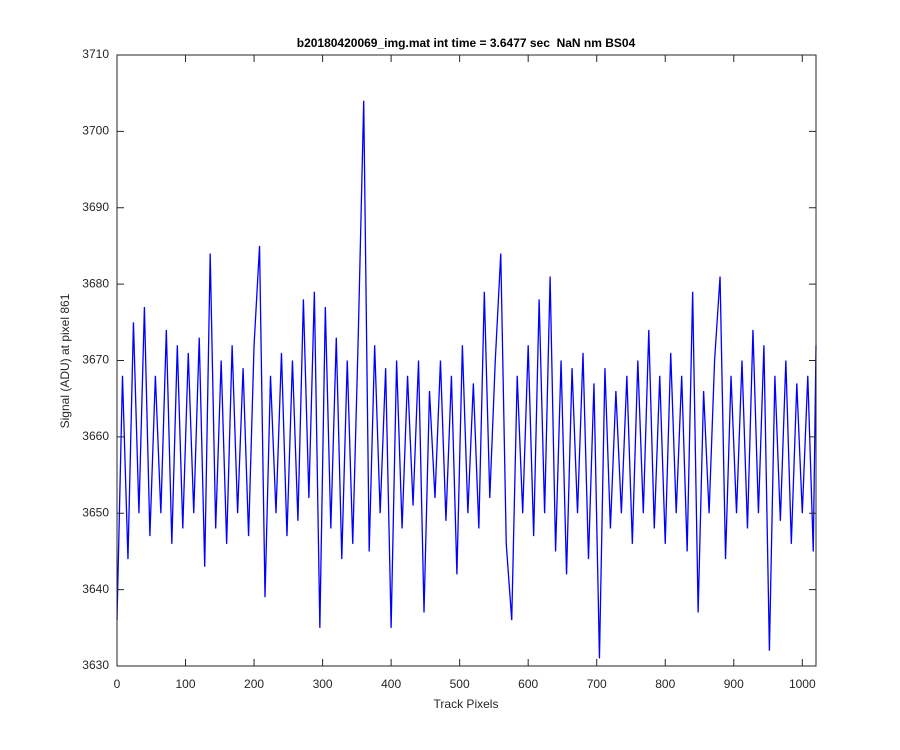  Describe the element at coordinates (65, 360) in the screenshot. I see `y-axis-label: Signal (ADU) at pixel 861` at that location.